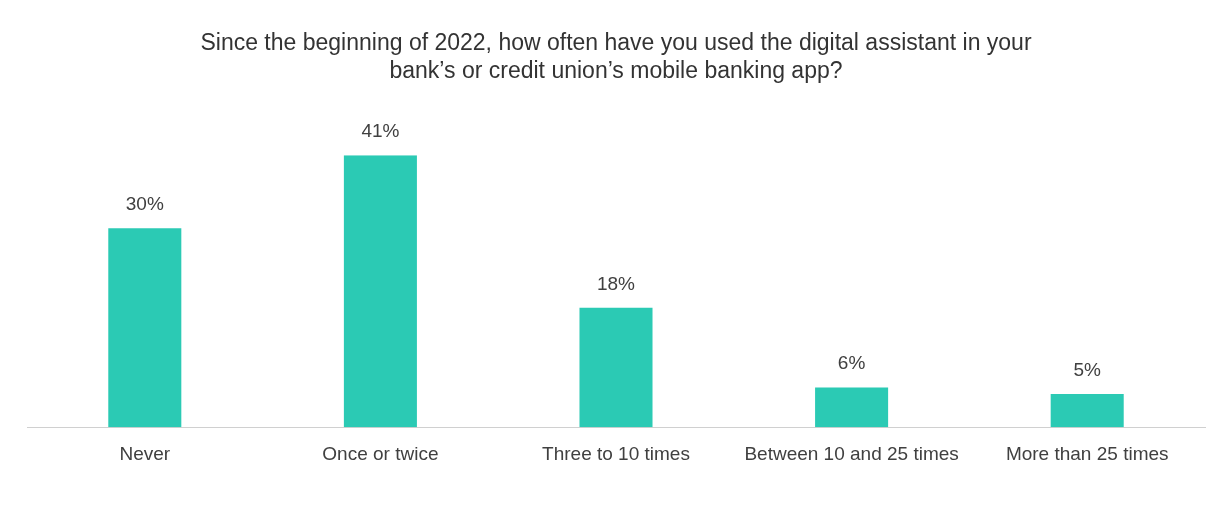 The height and width of the screenshot is (512, 1213). Describe the element at coordinates (616, 453) in the screenshot. I see `x-tick-label: Three to 10 times` at that location.